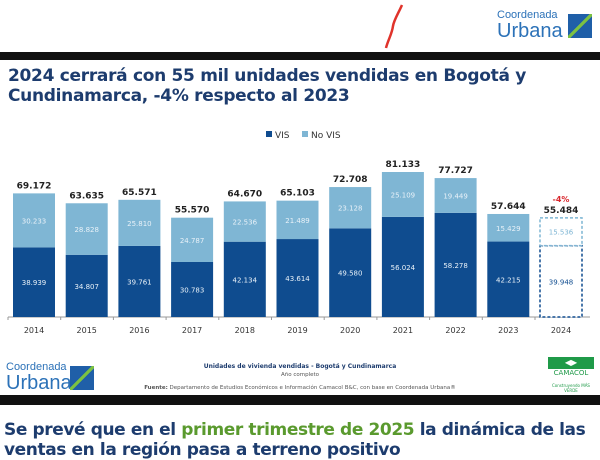 The width and height of the screenshot is (600, 460). What do you see at coordinates (297, 330) in the screenshot?
I see `x-tick-label-2019: 2019` at bounding box center [297, 330].